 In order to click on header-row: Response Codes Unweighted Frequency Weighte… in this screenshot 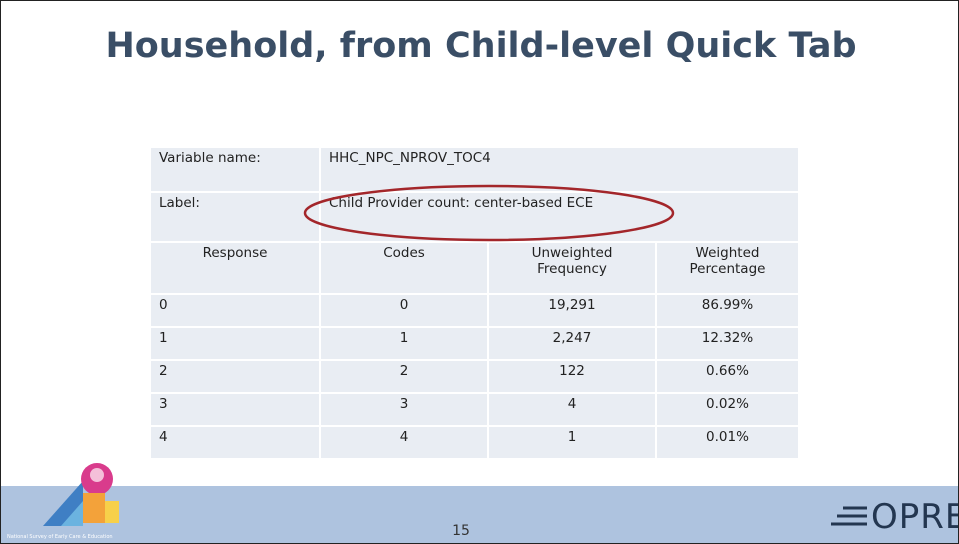, I will do `click(474, 268)`.